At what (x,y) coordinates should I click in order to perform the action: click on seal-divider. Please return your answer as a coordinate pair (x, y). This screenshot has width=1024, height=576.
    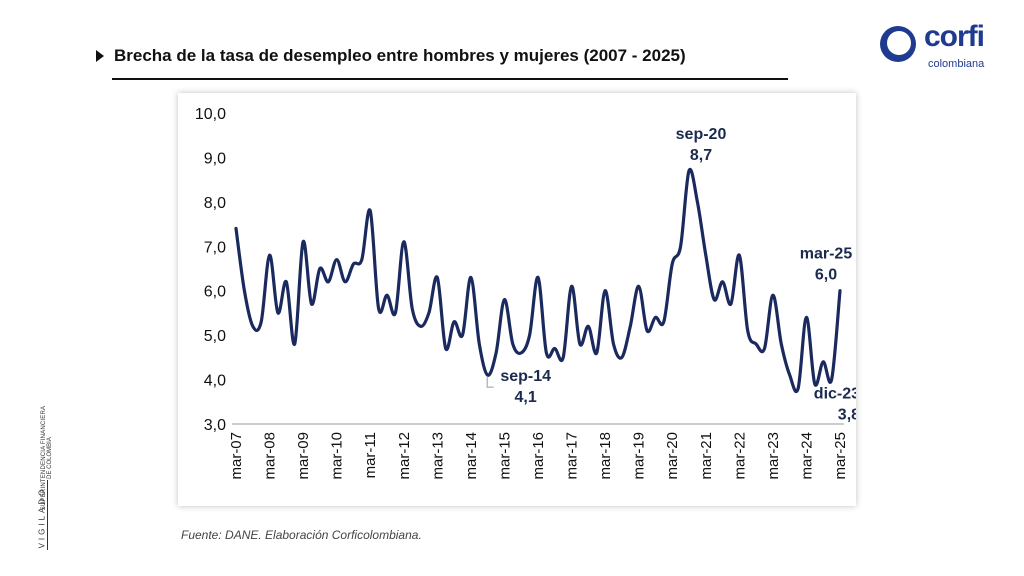
    Looking at the image, I should click on (47, 515).